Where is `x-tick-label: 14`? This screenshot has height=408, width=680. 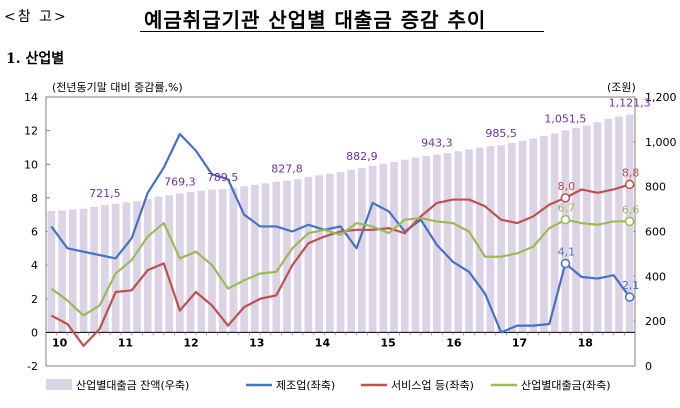 x-tick-label: 14 is located at coordinates (323, 342).